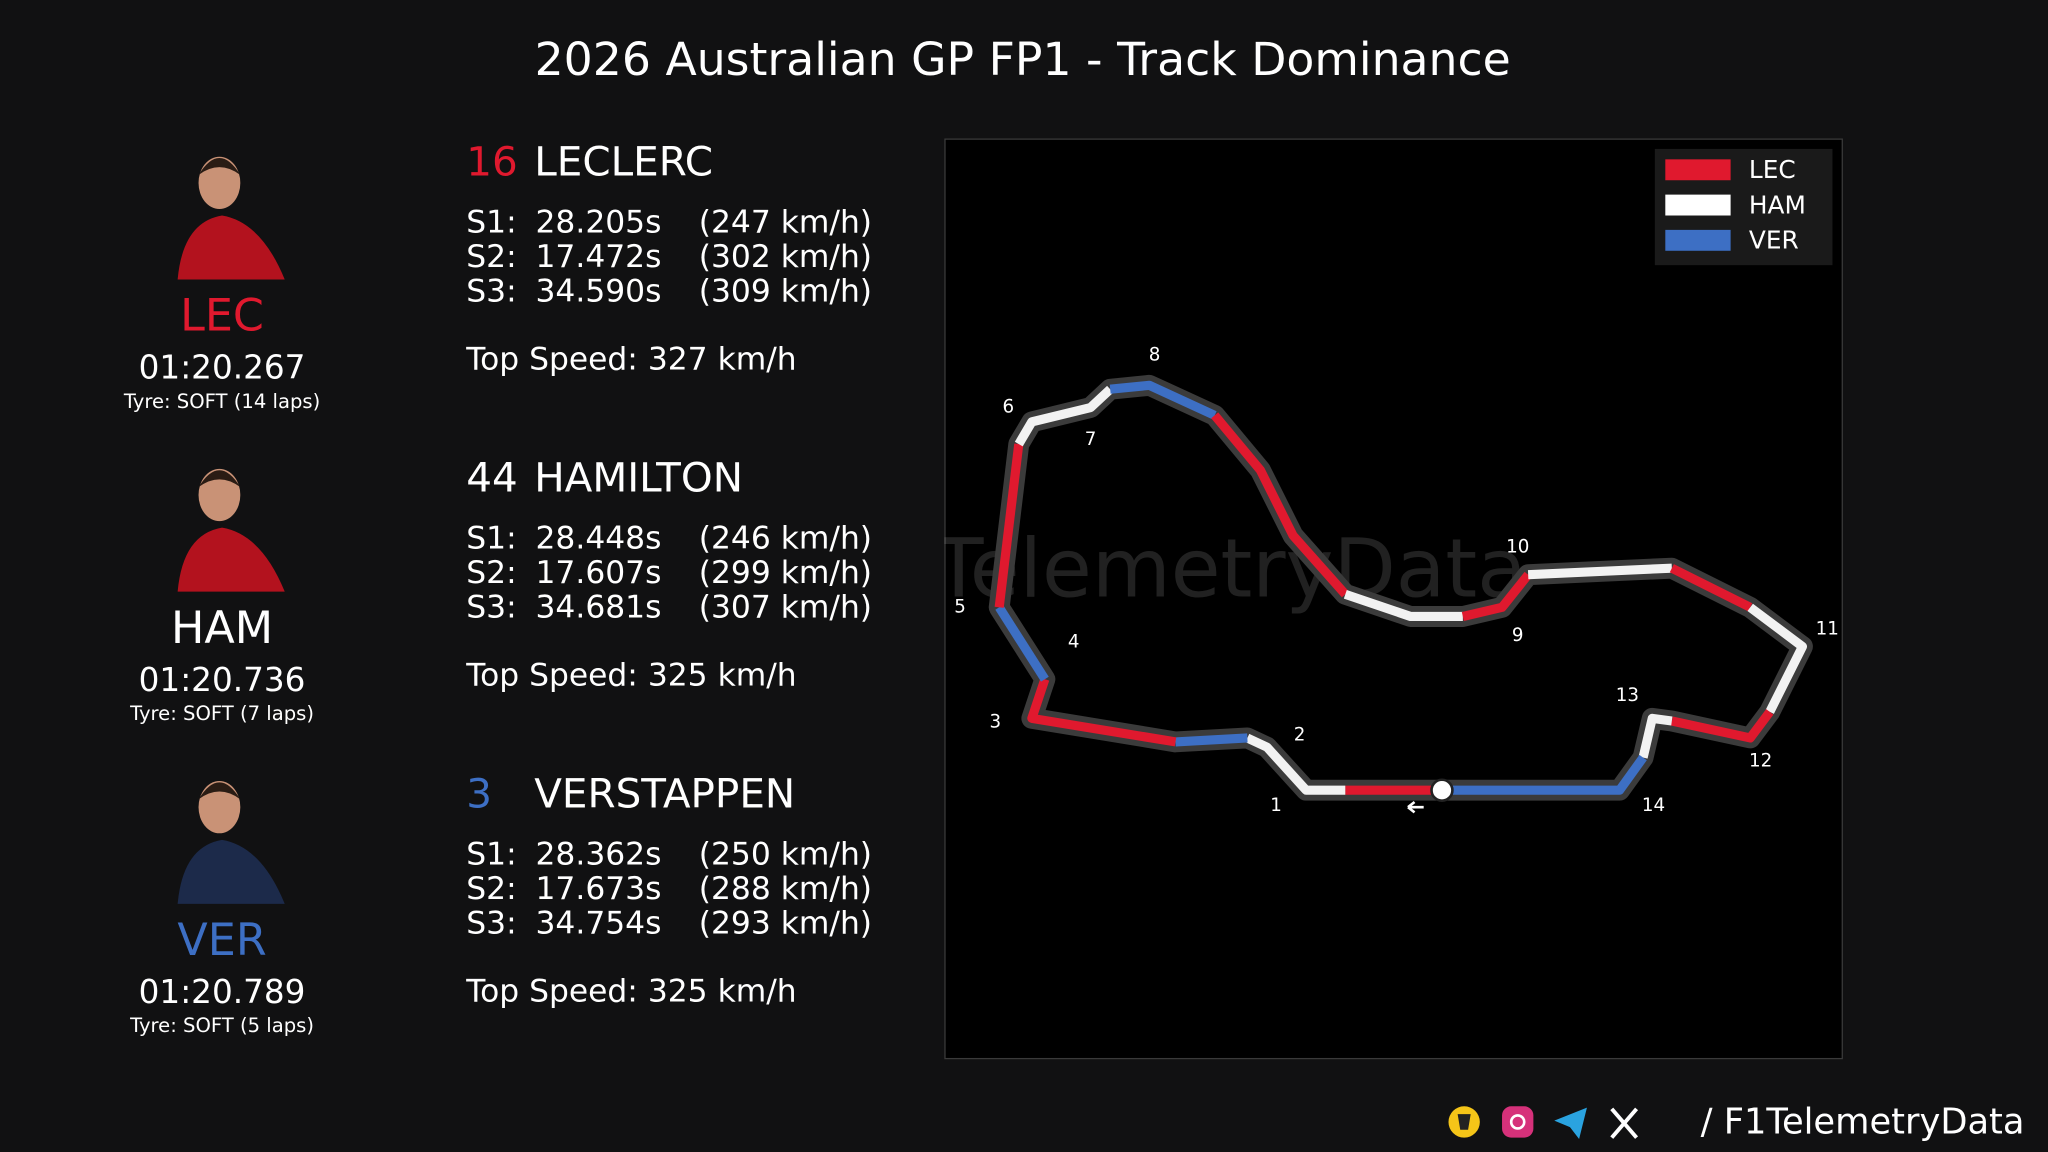  Describe the element at coordinates (1415, 807) in the screenshot. I see `direction-arrow` at that location.